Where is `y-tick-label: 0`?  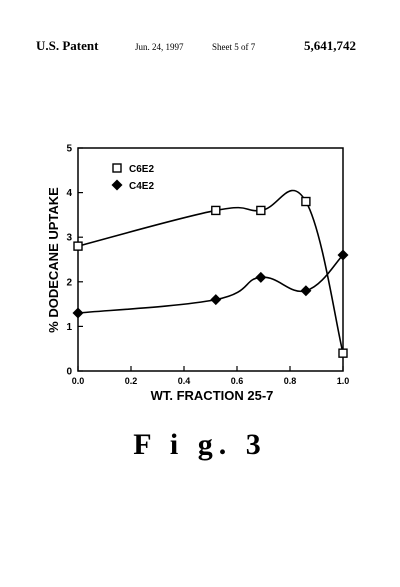 y-tick-label: 0 is located at coordinates (69, 372).